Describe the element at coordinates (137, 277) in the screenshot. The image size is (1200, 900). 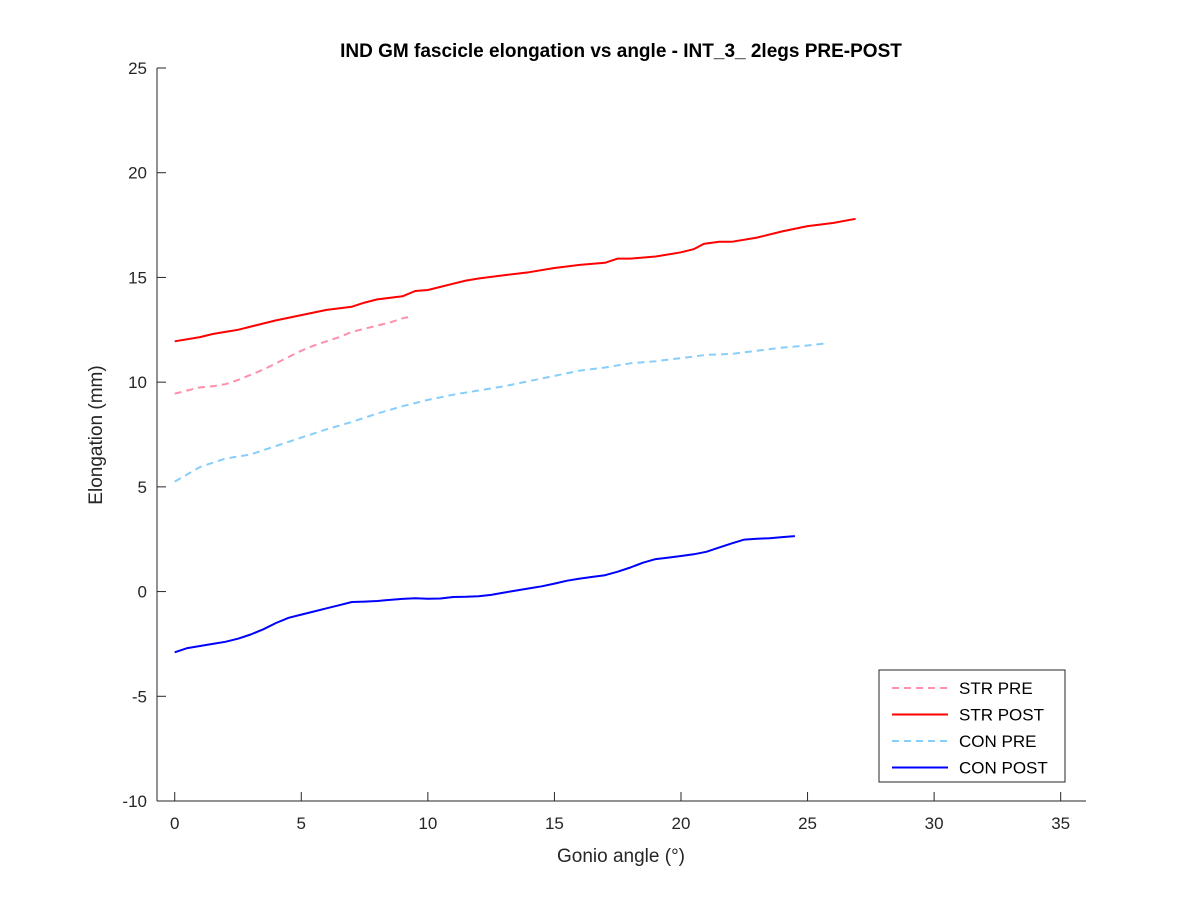
I see `y-tick-label: 15` at that location.